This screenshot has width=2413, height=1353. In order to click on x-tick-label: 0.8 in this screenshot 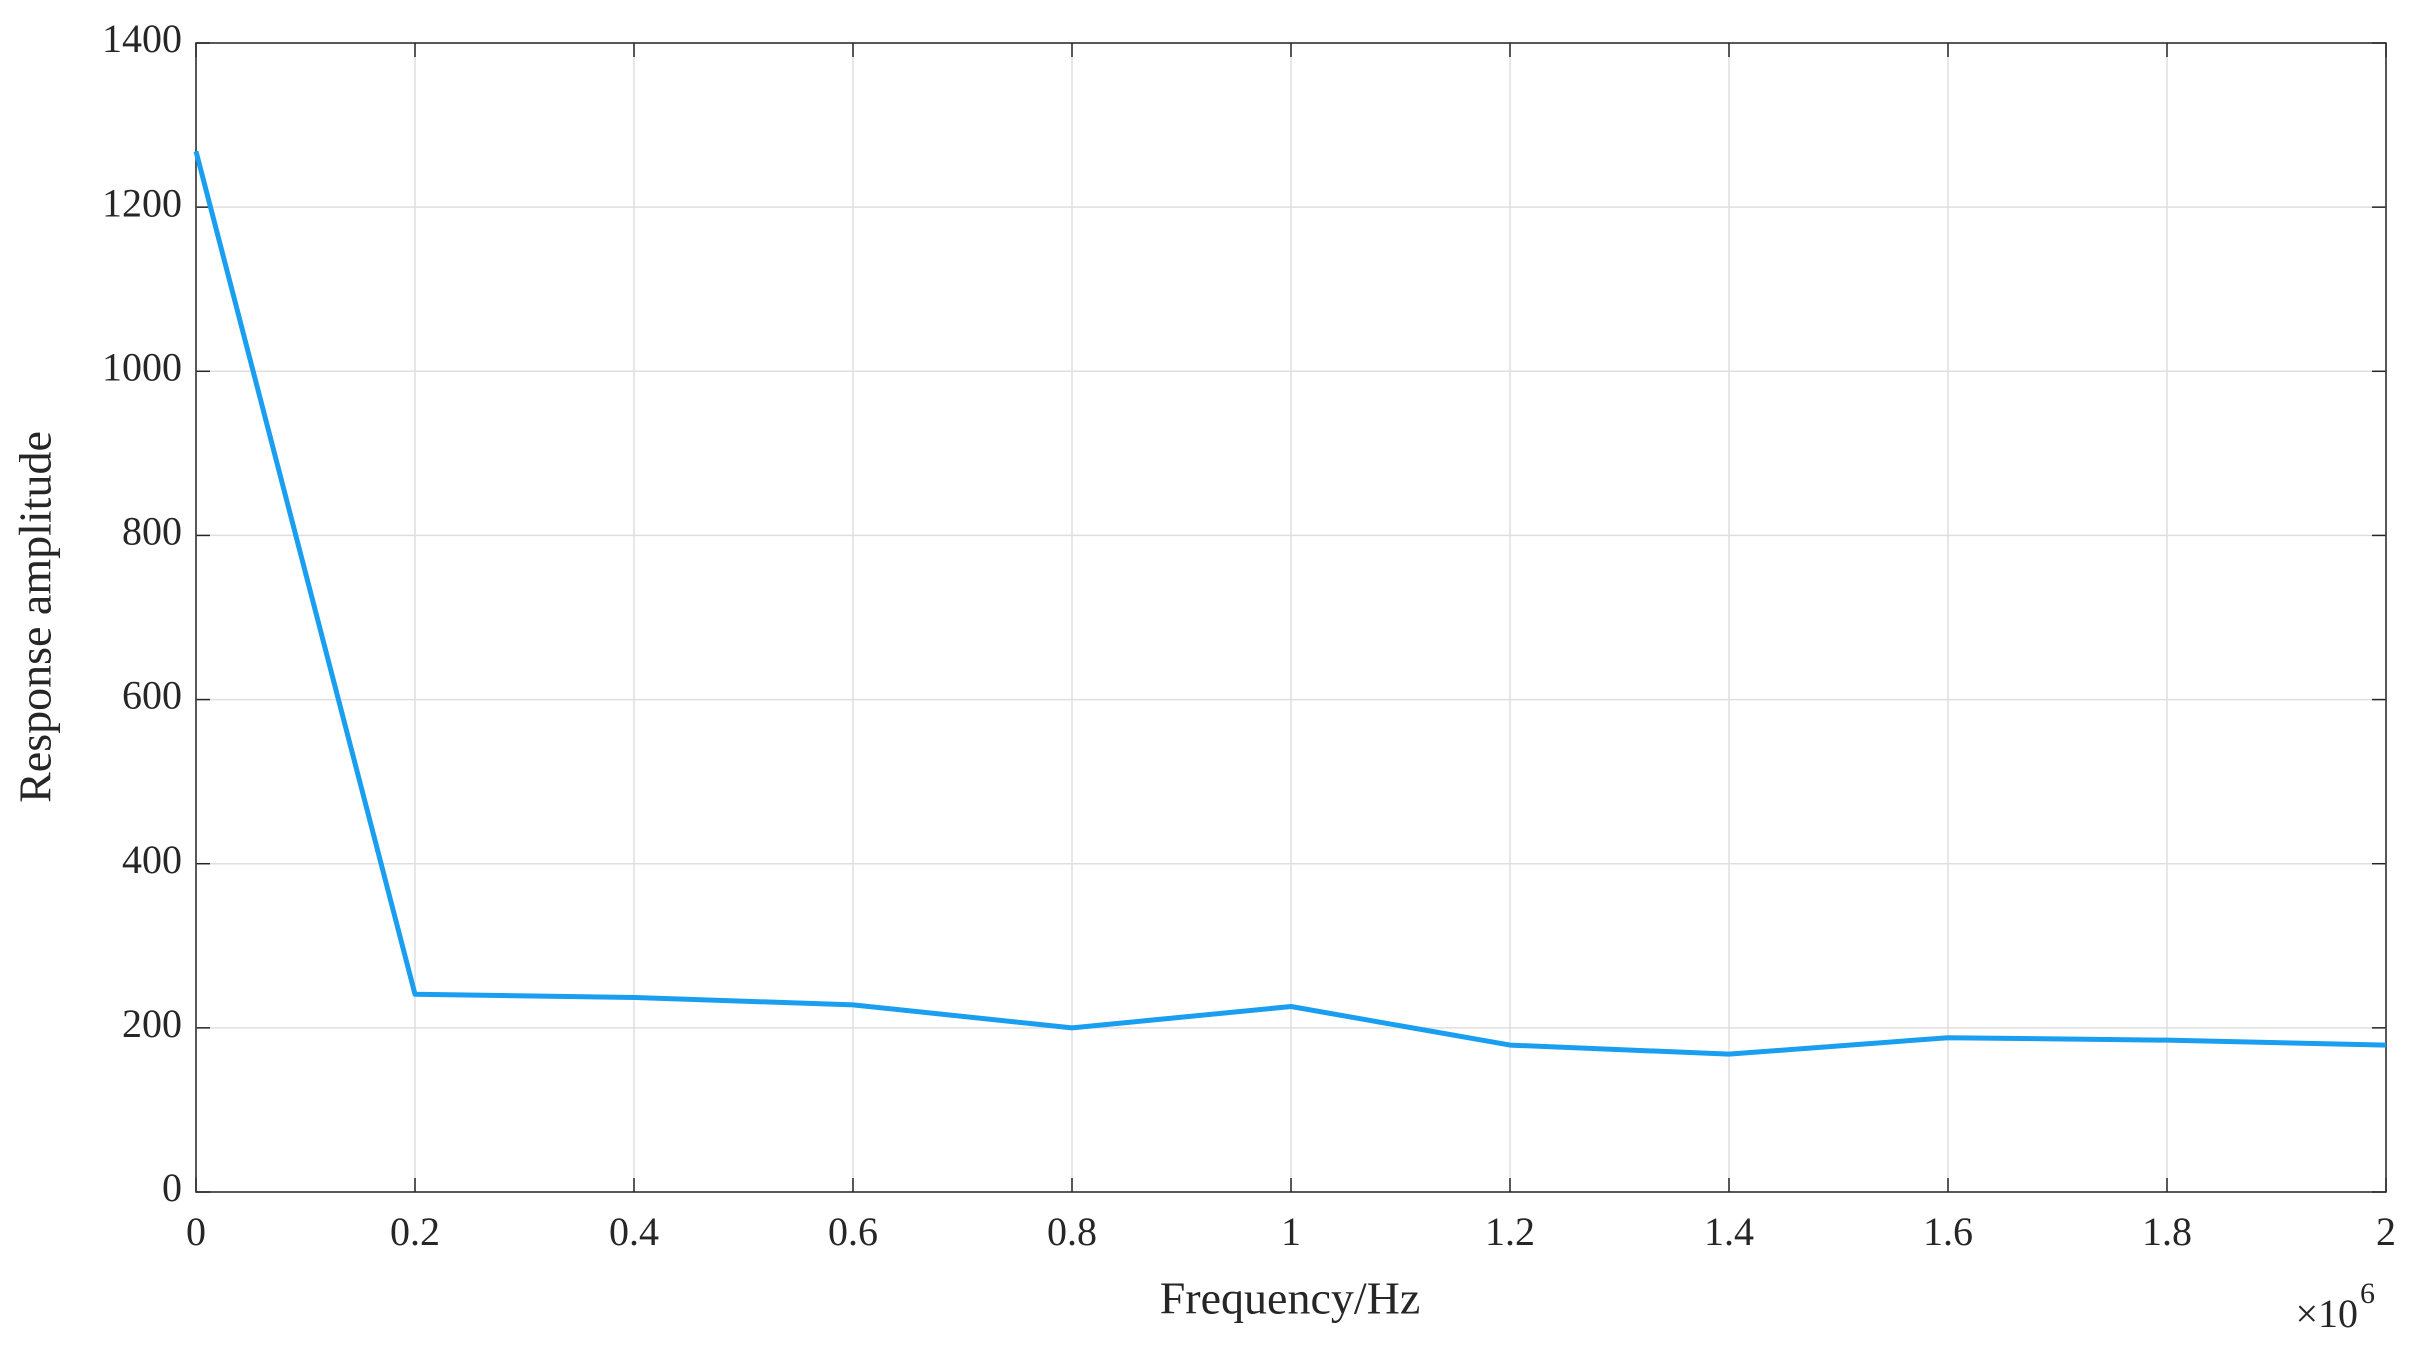, I will do `click(1072, 1231)`.